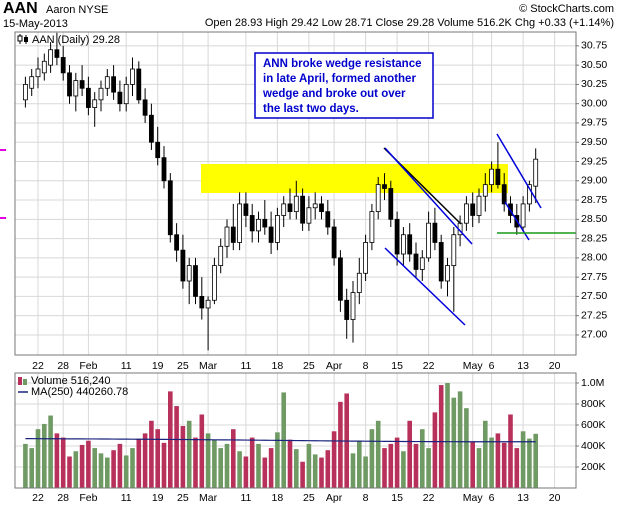 Image resolution: width=620 pixels, height=507 pixels. I want to click on x-tick-label: Feb, so click(88, 498).